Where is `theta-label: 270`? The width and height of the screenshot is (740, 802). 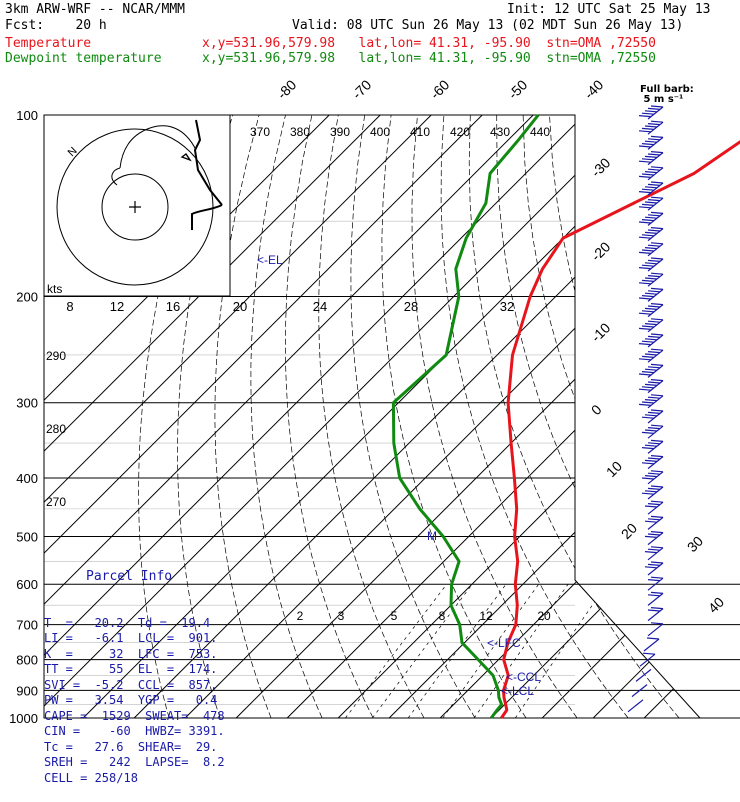
theta-label: 270 is located at coordinates (56, 502).